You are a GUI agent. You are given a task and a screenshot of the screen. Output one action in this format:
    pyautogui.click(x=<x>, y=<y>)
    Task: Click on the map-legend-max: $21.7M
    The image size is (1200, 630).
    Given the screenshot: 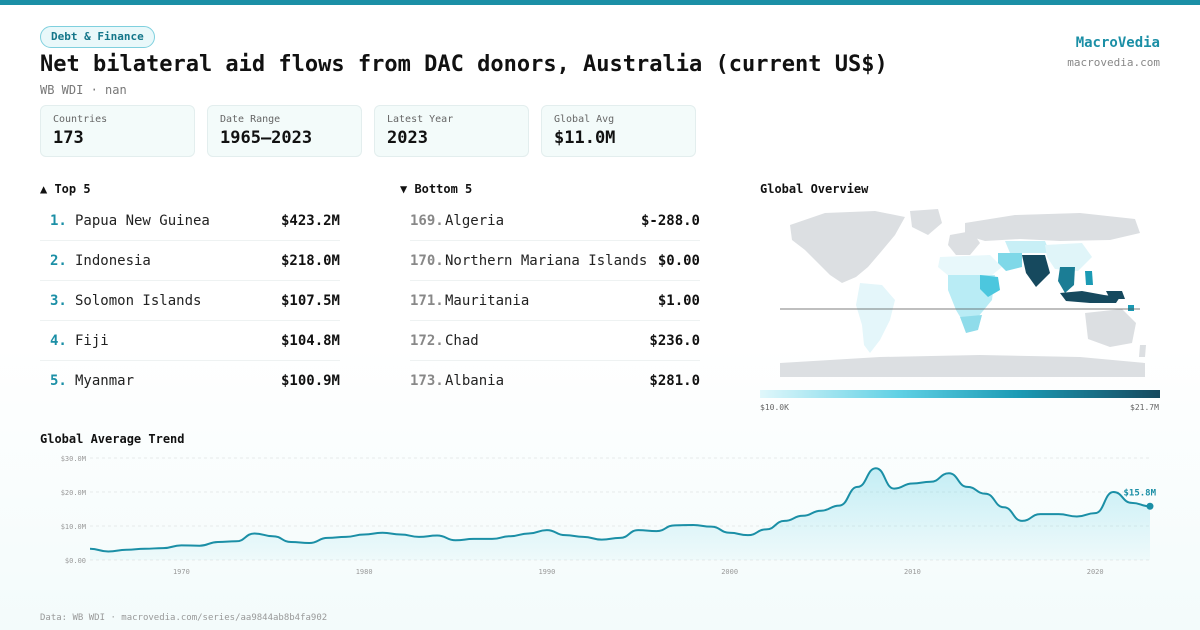 What is the action you would take?
    pyautogui.click(x=1144, y=407)
    